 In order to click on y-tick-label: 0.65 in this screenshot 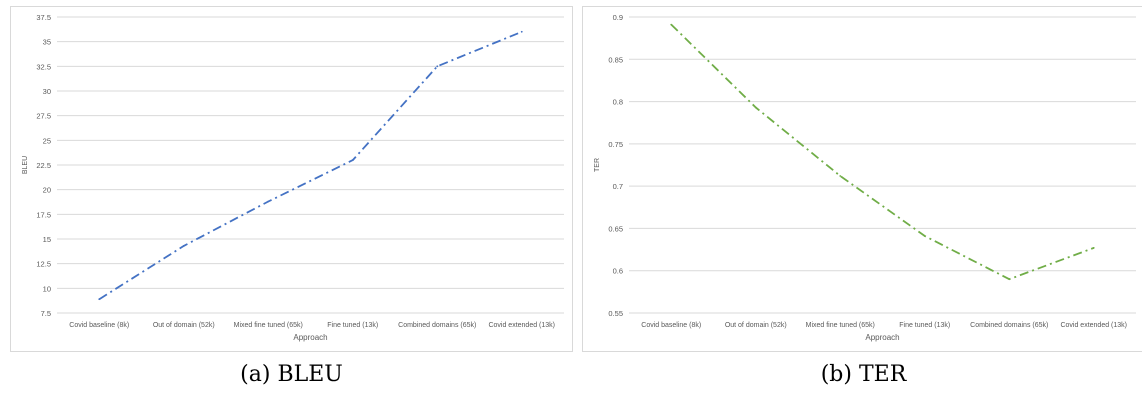, I will do `click(615, 228)`.